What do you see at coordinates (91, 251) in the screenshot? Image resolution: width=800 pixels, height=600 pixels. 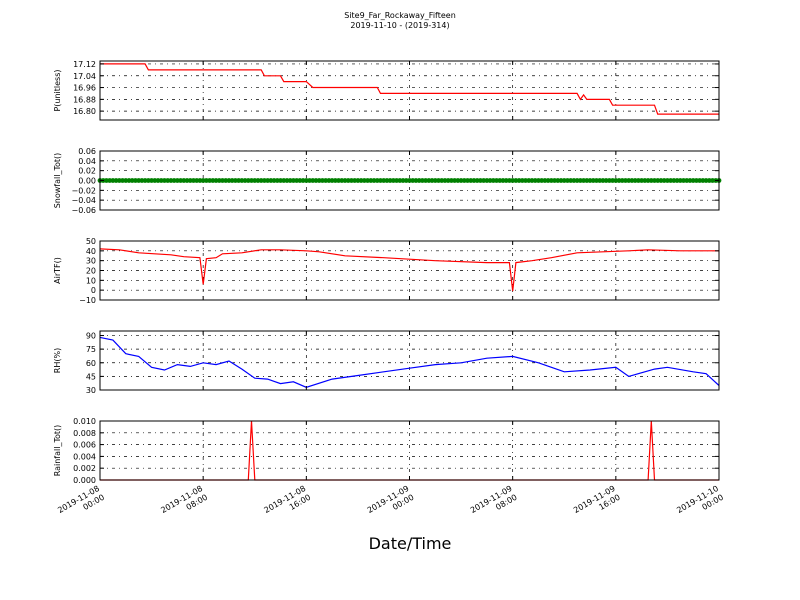 I see `y-tick-label: 40` at bounding box center [91, 251].